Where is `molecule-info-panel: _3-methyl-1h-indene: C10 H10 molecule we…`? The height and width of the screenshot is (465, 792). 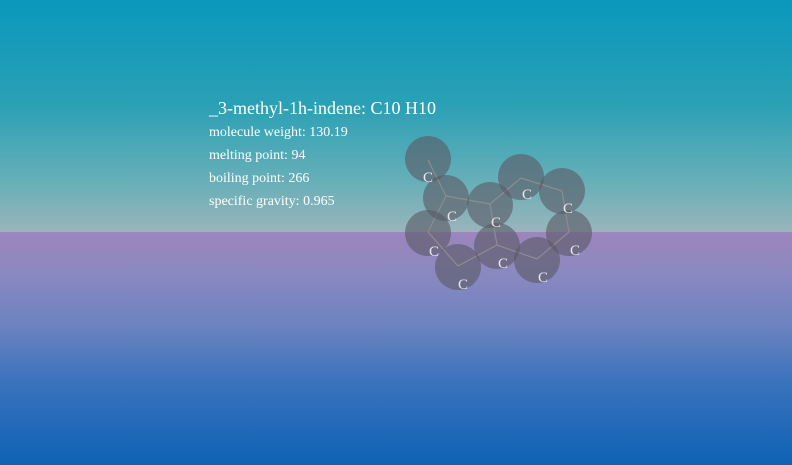 molecule-info-panel: _3-methyl-1h-indene: C10 H10 molecule we… is located at coordinates (322, 155).